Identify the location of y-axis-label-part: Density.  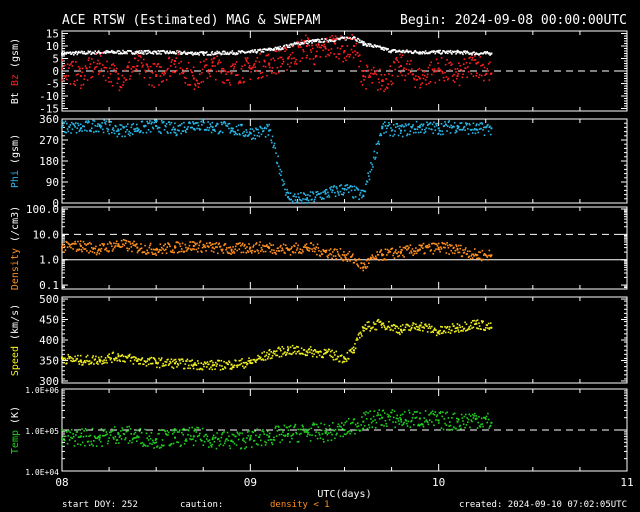
(15, 269).